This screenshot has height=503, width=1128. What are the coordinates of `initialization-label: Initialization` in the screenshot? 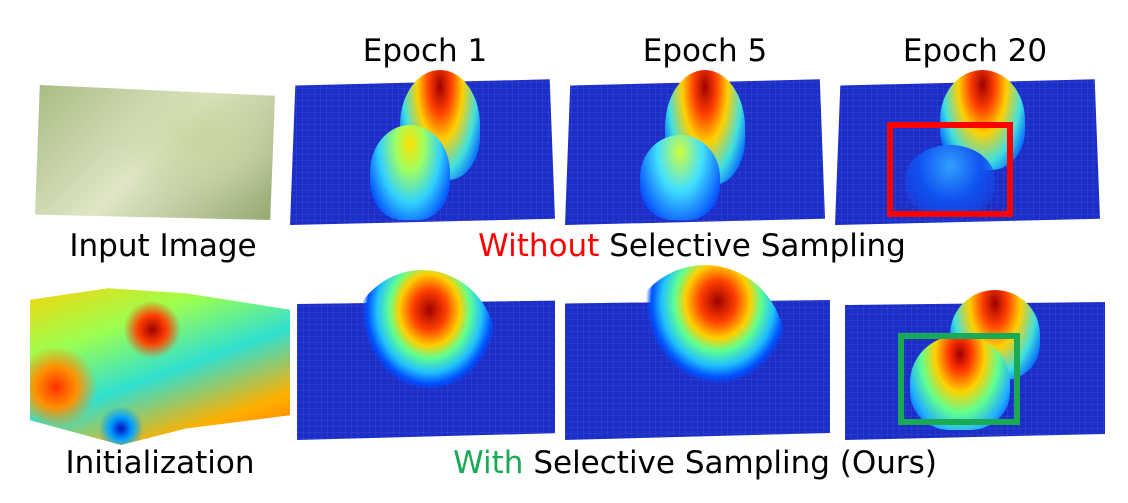 It's located at (160, 463).